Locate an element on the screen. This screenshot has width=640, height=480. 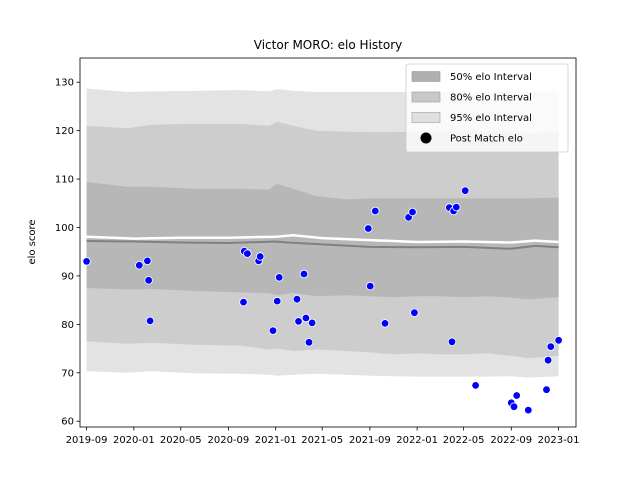
y-axis: 60 70 80 90 100 110 120 130 is located at coordinates (67, 253).